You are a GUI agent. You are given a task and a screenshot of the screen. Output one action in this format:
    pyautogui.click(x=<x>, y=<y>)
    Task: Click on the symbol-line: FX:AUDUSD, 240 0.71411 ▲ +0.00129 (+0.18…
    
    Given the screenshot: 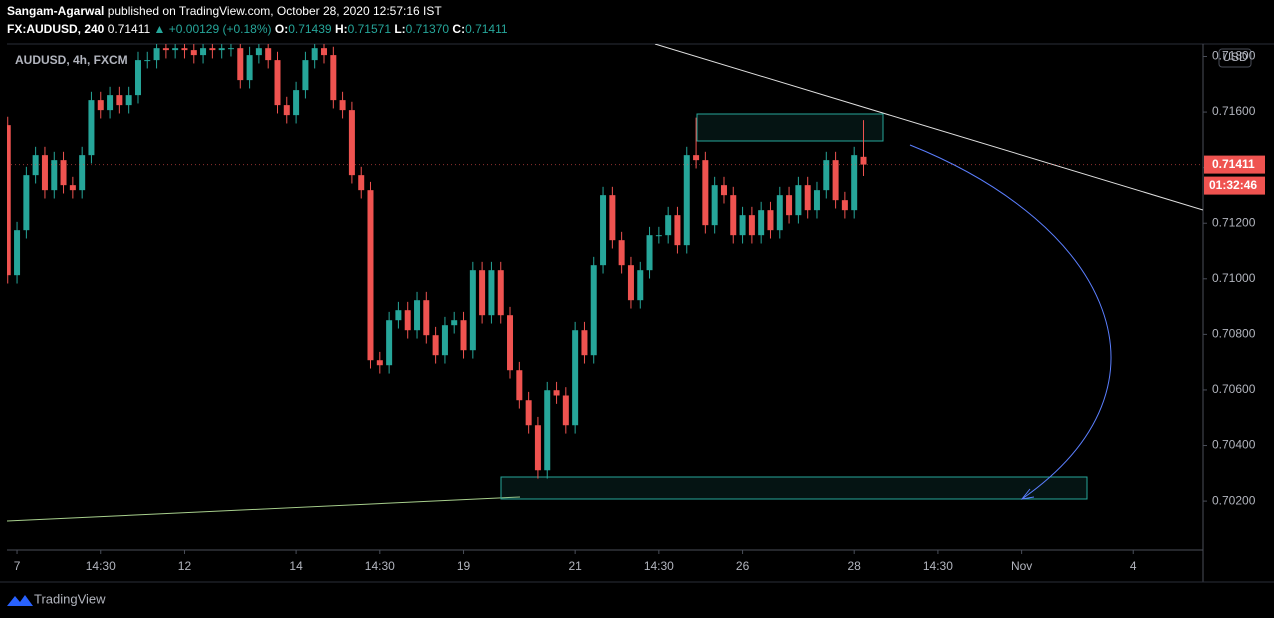 What is the action you would take?
    pyautogui.click(x=257, y=29)
    